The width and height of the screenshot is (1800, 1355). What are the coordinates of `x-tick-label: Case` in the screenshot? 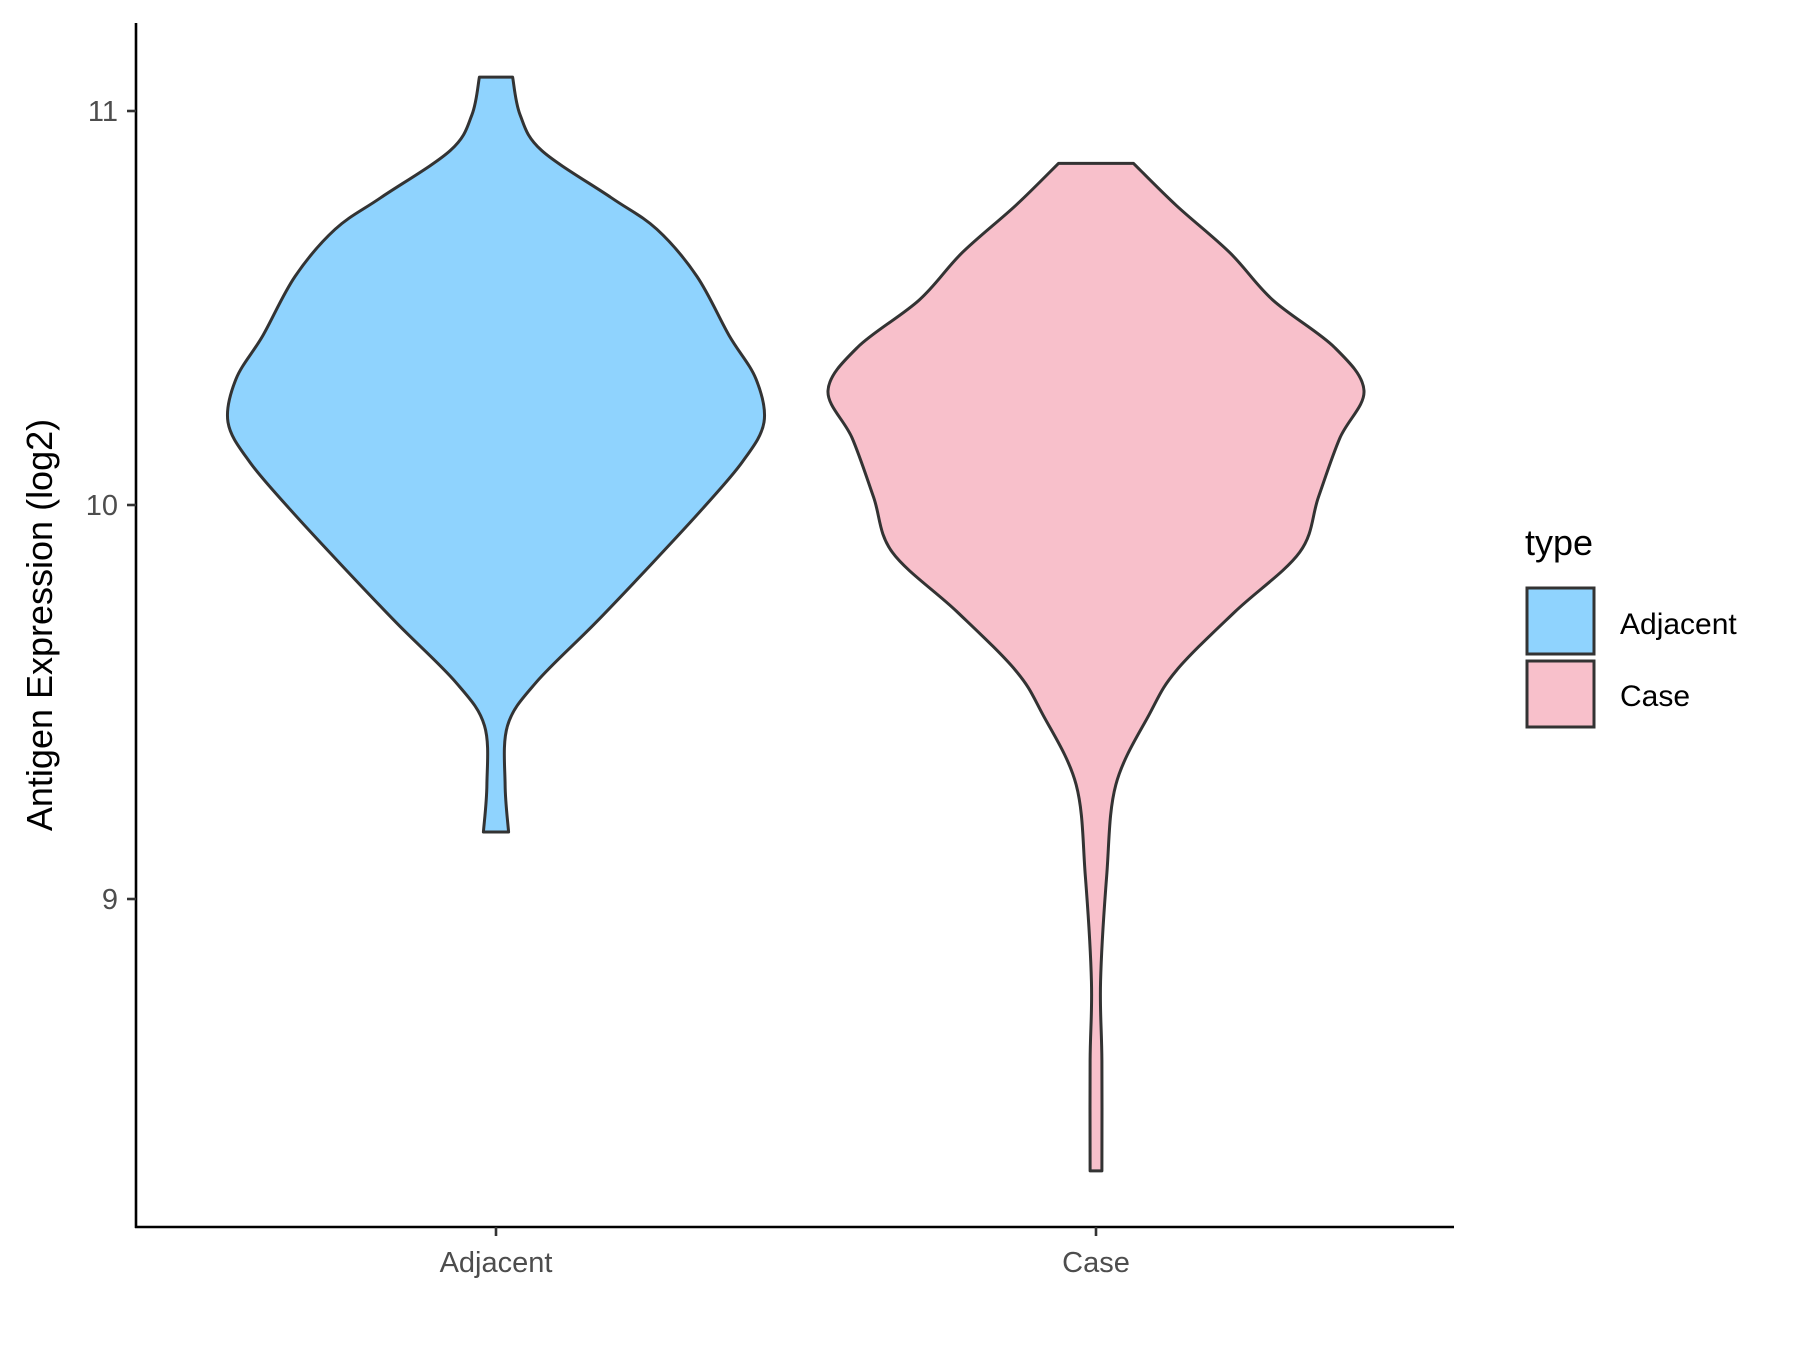 It's located at (1096, 1263).